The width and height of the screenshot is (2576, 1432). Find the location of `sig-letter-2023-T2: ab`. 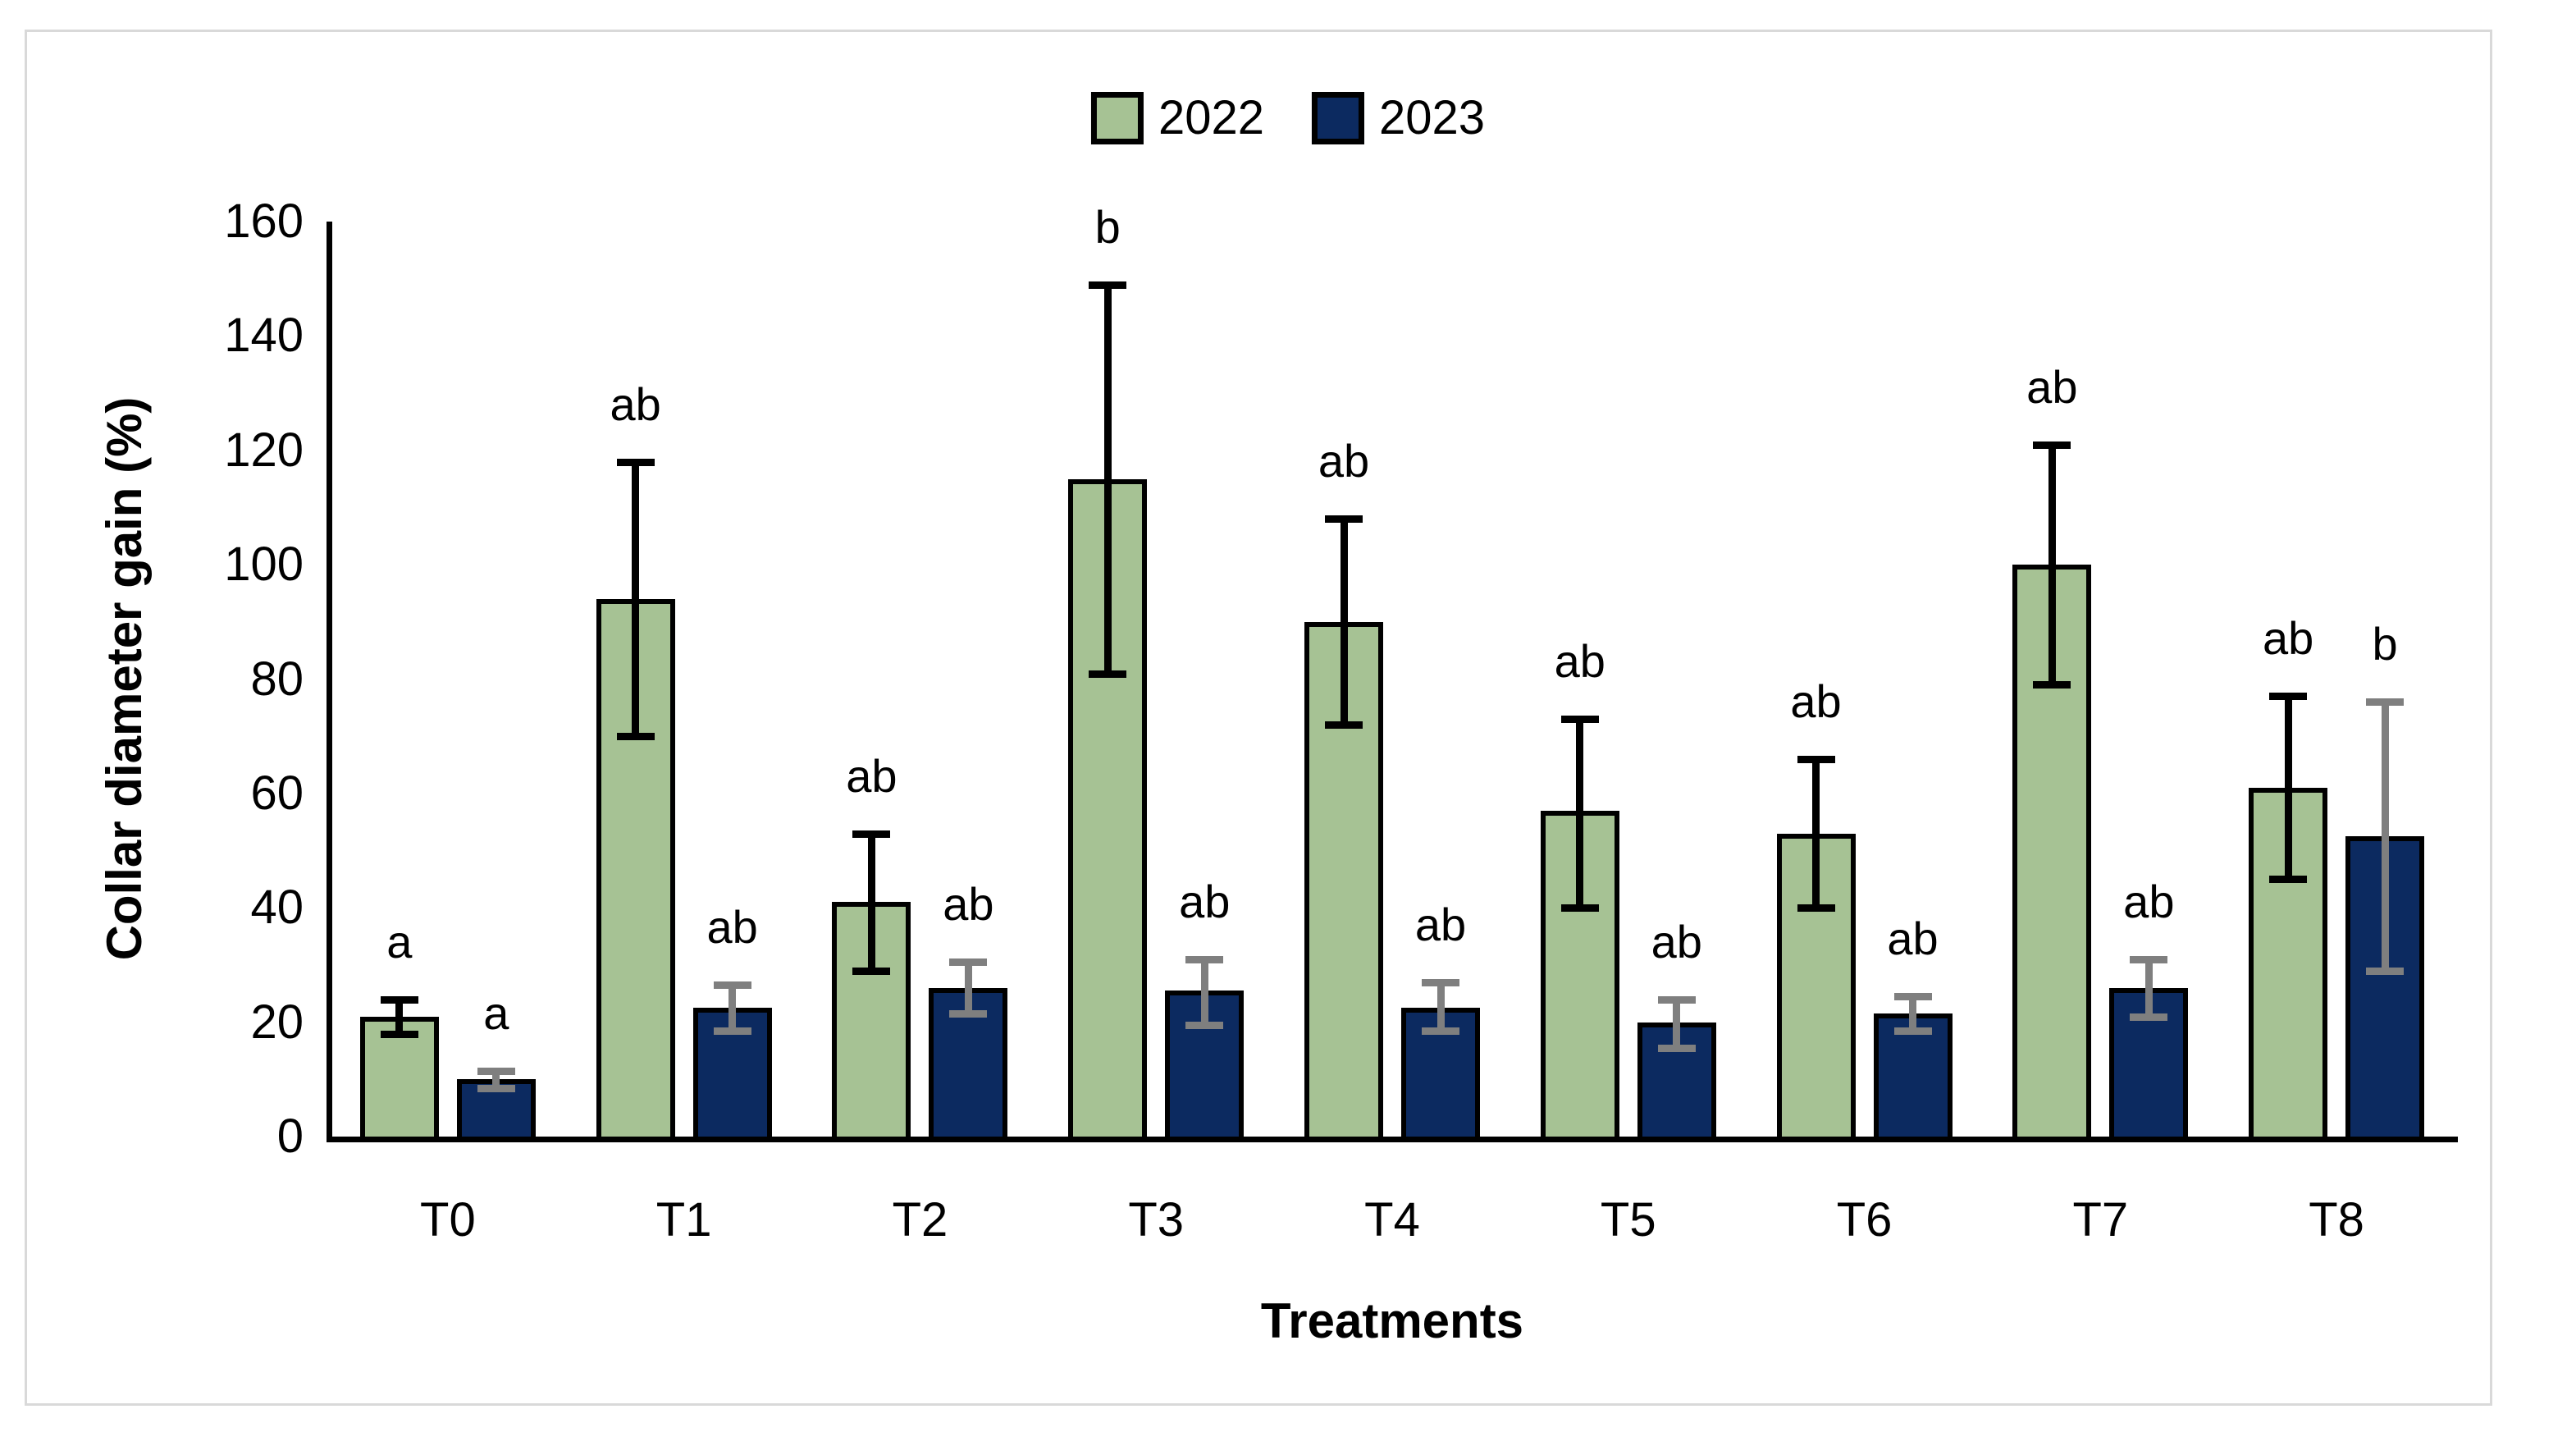

sig-letter-2023-T2: ab is located at coordinates (968, 904).